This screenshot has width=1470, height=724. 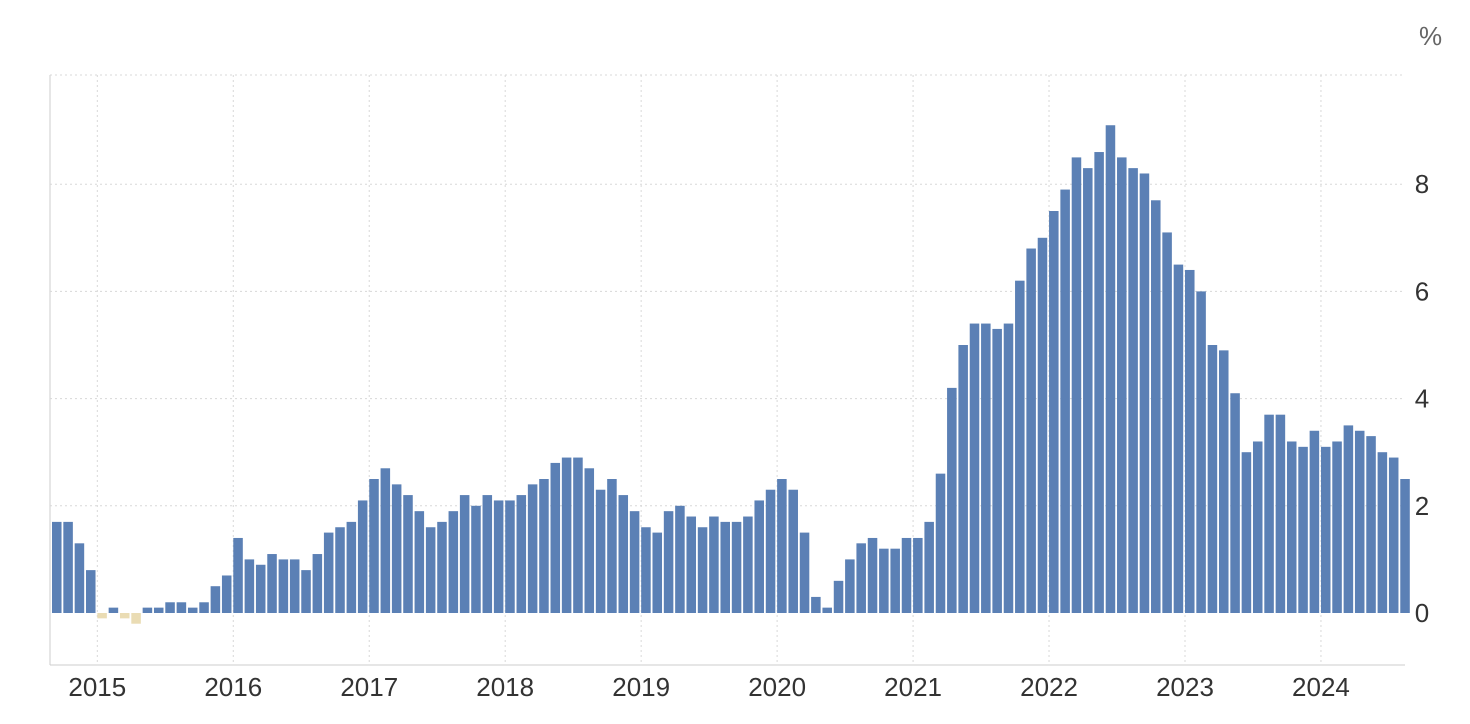 What do you see at coordinates (1422, 184) in the screenshot?
I see `y-tick-label: 8` at bounding box center [1422, 184].